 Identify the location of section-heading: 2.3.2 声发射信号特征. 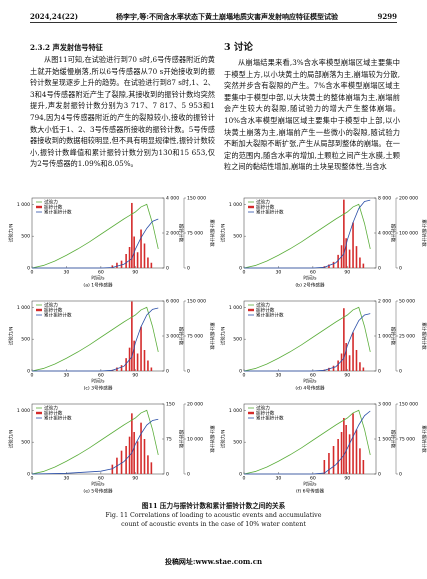
(66, 47).